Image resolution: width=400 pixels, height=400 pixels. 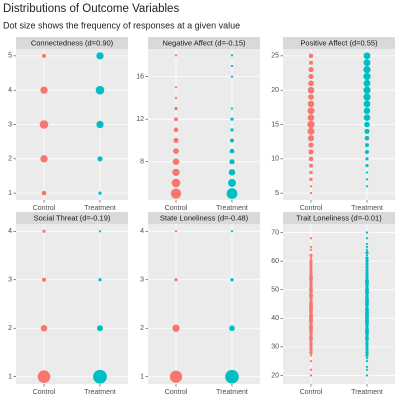 I want to click on y-tick-label: 25, so click(x=275, y=56).